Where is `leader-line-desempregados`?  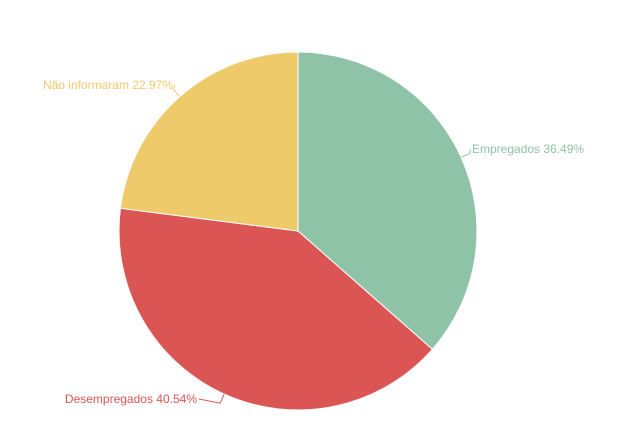 leader-line-desempregados is located at coordinates (211, 398).